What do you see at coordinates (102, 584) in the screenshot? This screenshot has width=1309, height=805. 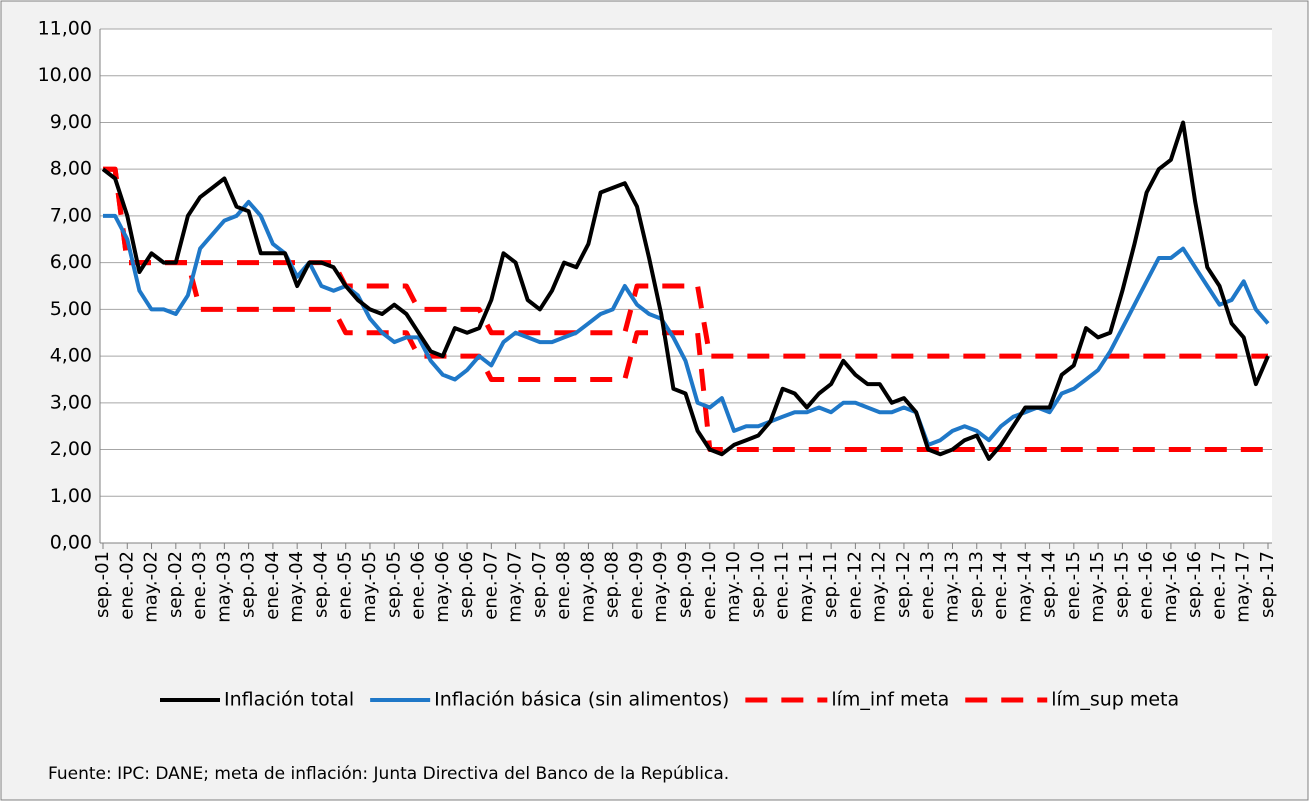 I see `x-tick-label: sep.-01` at bounding box center [102, 584].